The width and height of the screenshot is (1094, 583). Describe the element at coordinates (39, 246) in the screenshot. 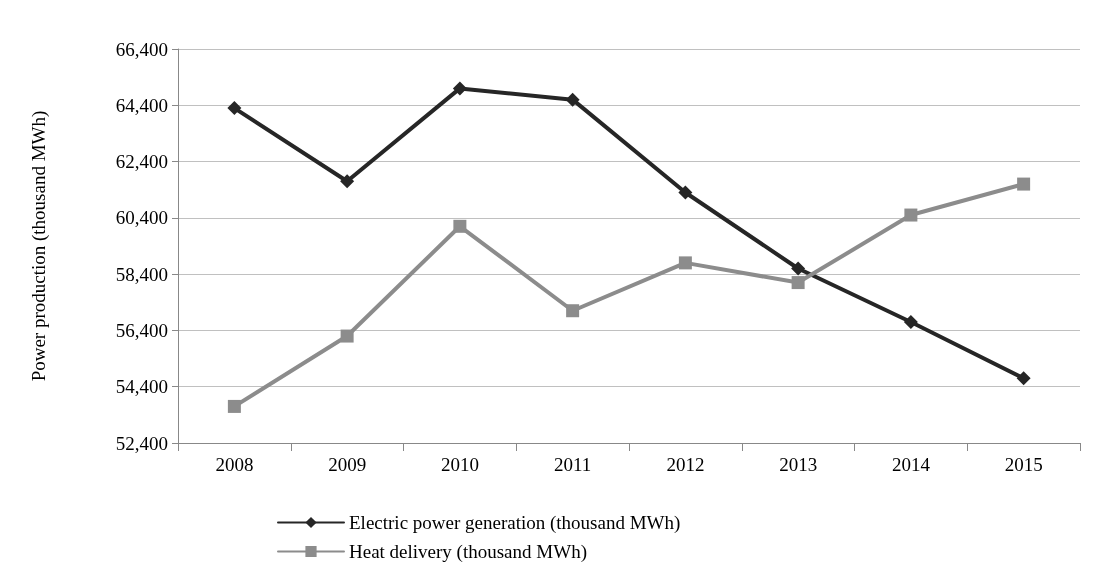

I see `y-axis-title: Power production (thousand MWh)` at that location.